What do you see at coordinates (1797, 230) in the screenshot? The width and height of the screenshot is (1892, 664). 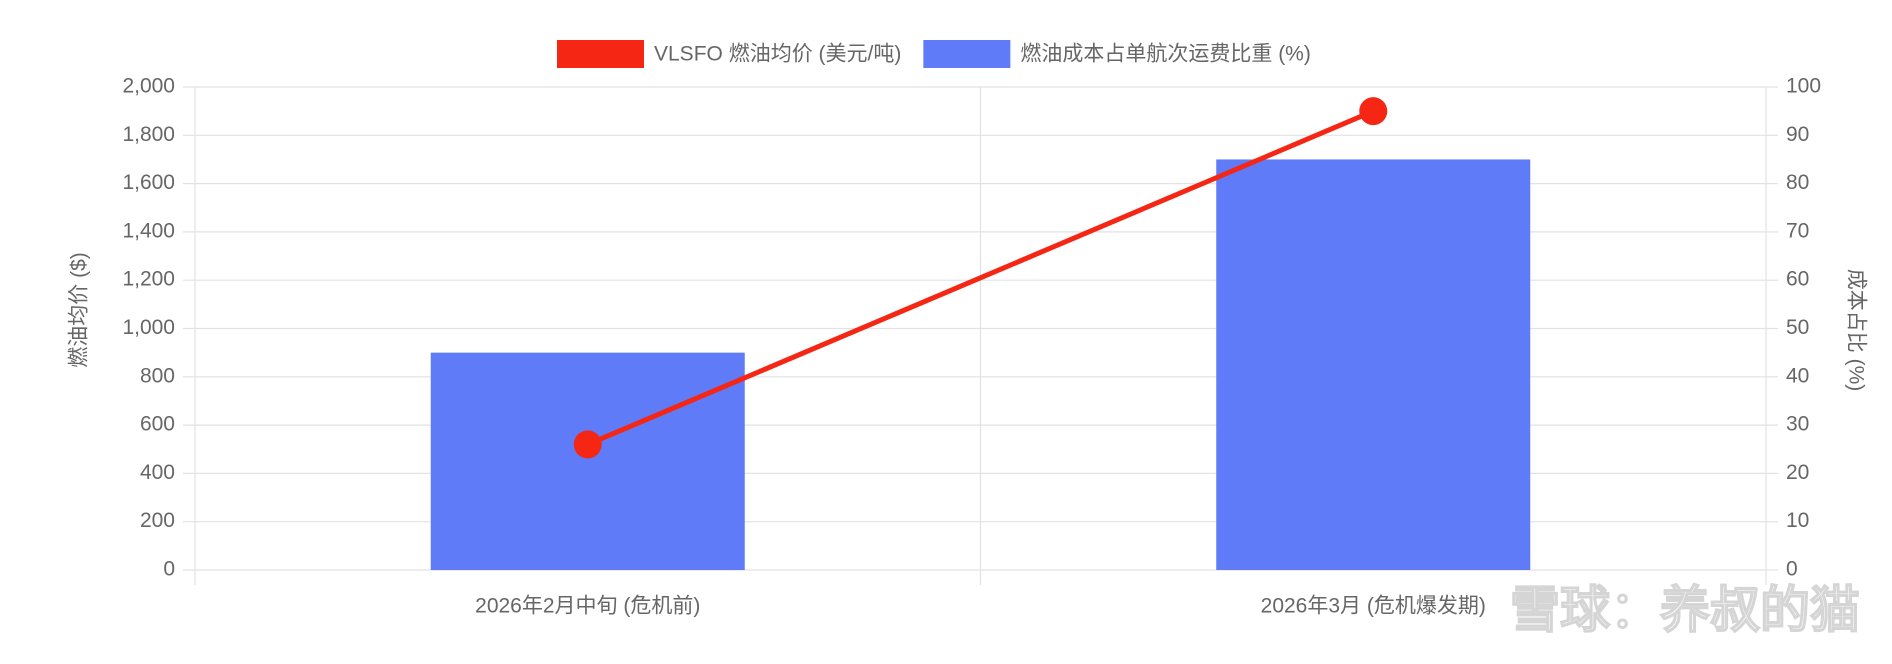 I see `y2-tick-label: 70` at bounding box center [1797, 230].